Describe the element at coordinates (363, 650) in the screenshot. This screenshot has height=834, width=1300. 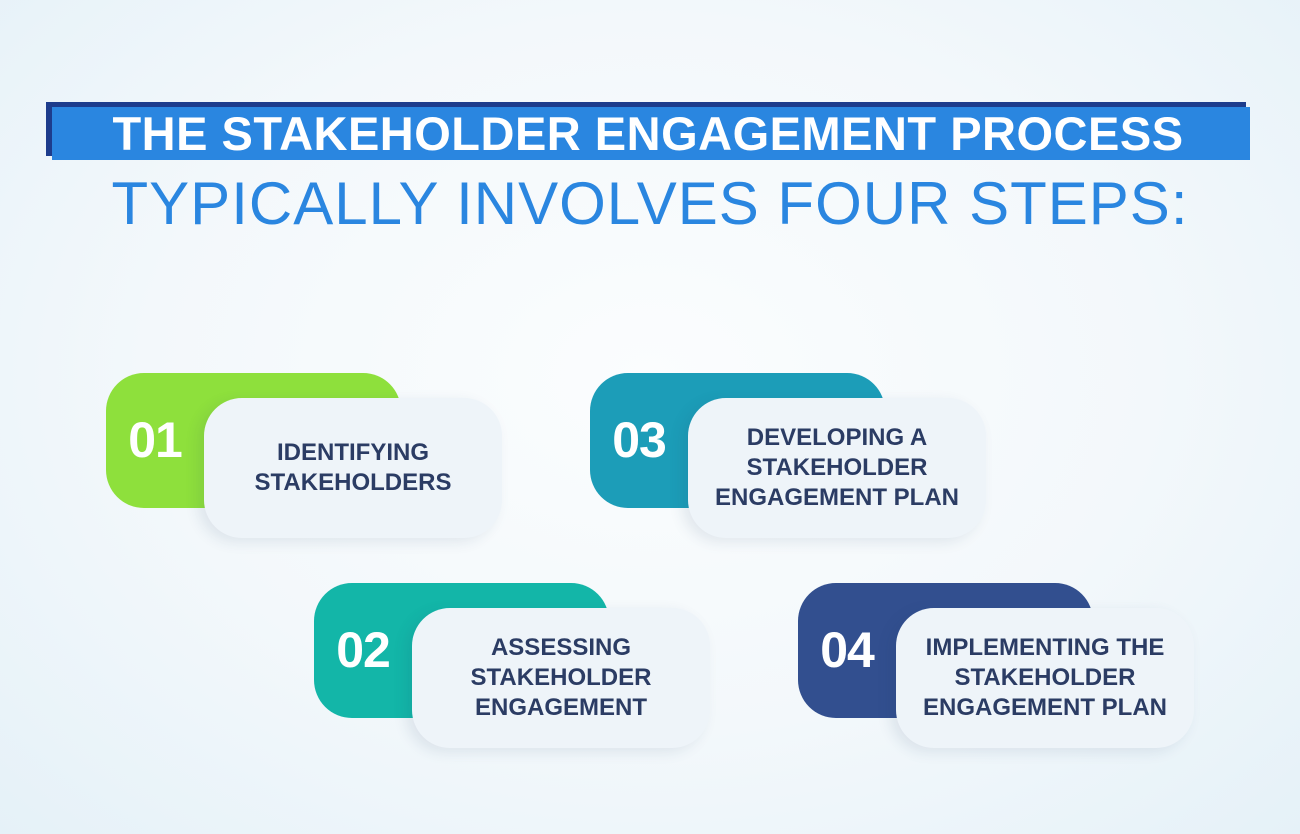
I see `step-02-number: 02` at that location.